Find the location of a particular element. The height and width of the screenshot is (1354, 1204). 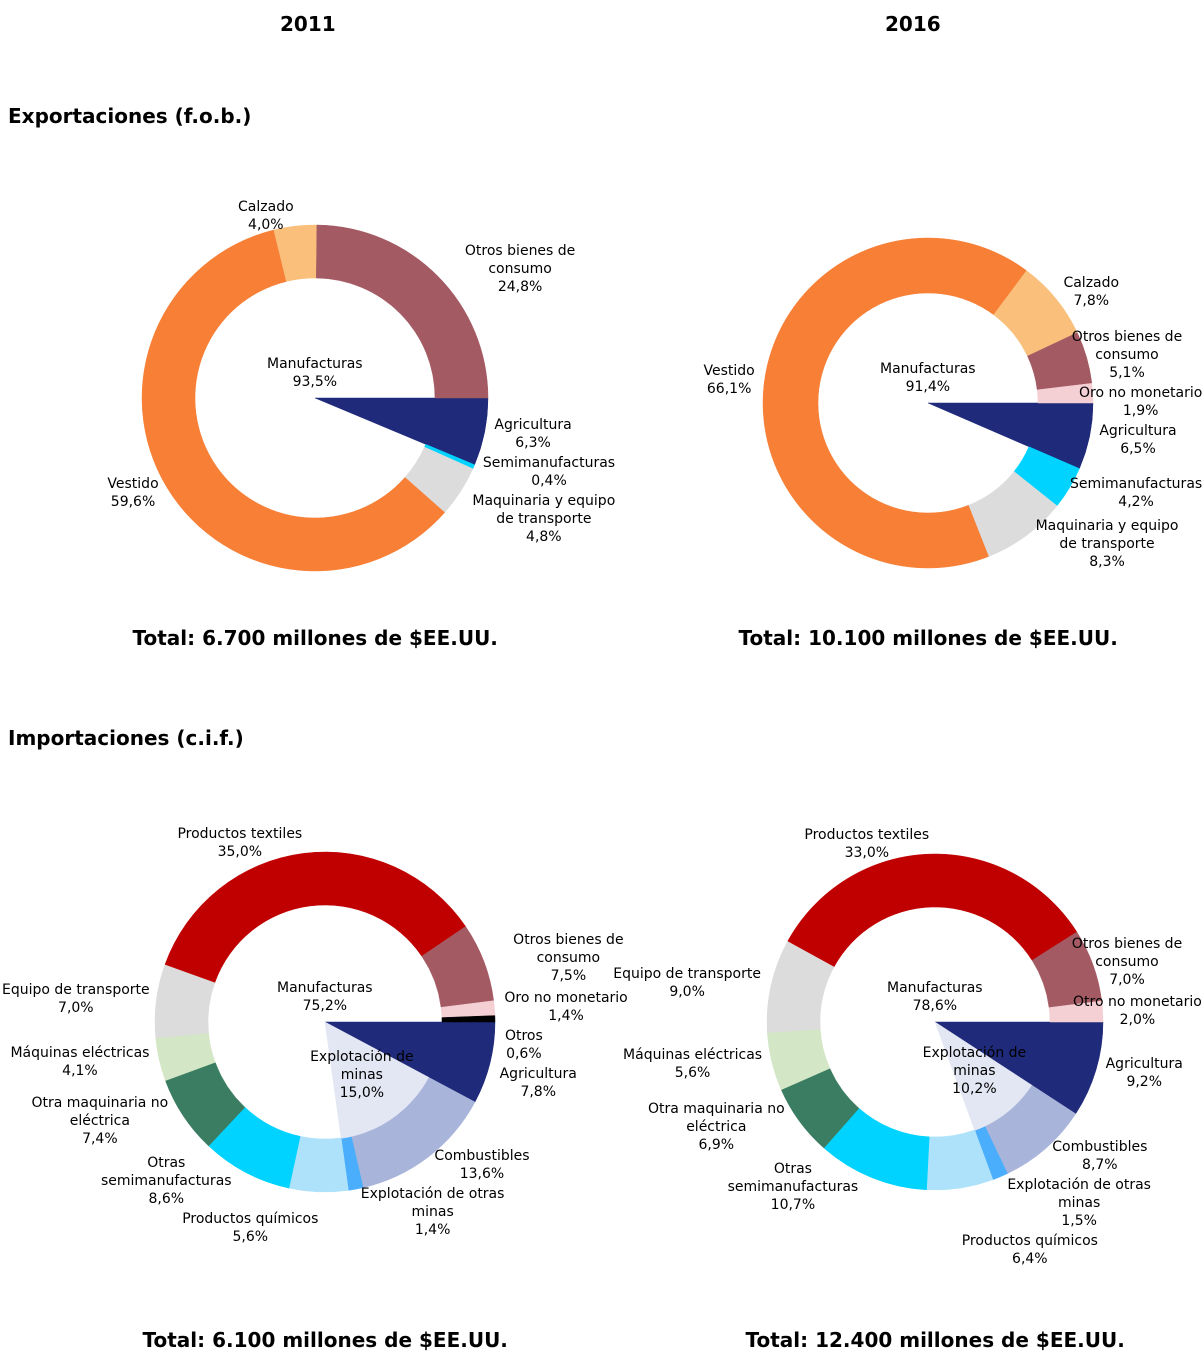

label-text: Productos químicos is located at coordinates (1029, 1240).